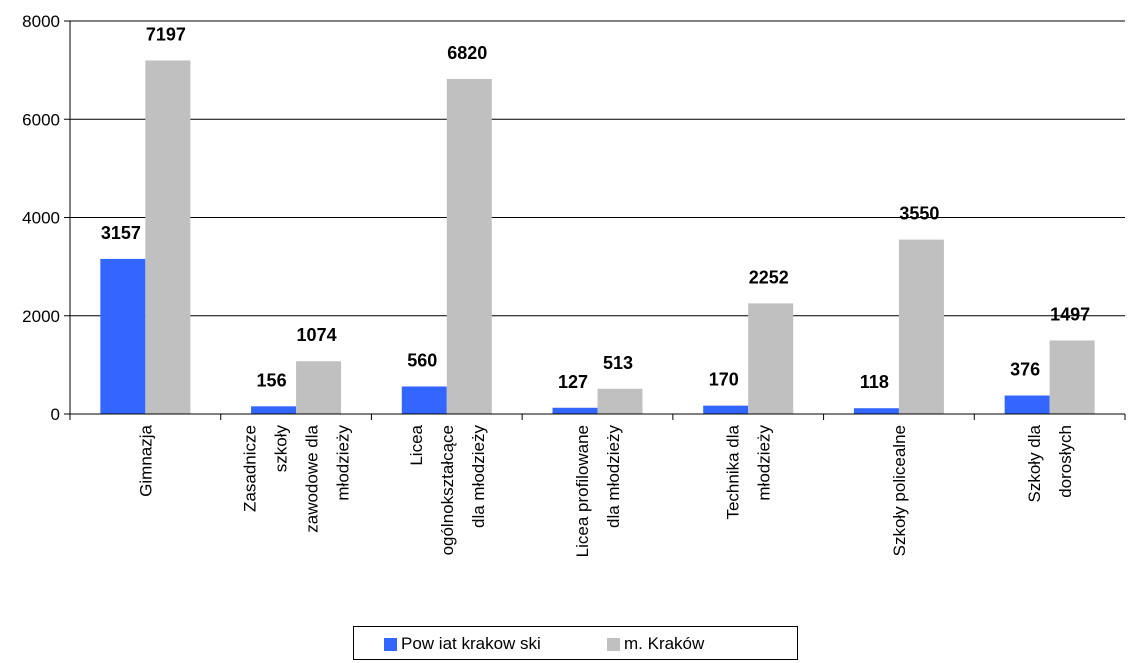  Describe the element at coordinates (422, 360) in the screenshot. I see `data-label: 560` at that location.